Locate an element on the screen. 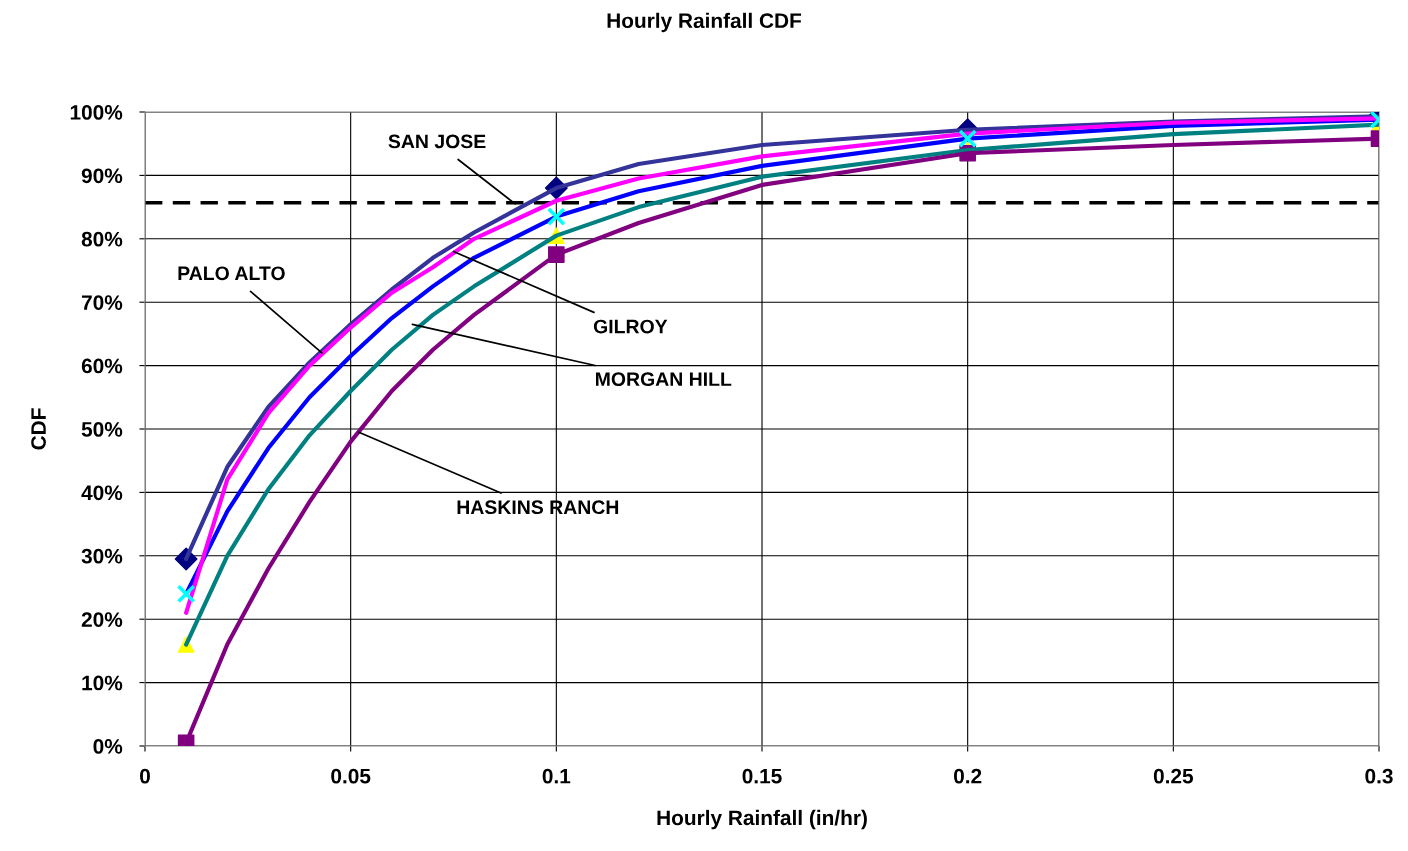 The height and width of the screenshot is (851, 1408). x-tick-label: 0.3 is located at coordinates (1379, 776).